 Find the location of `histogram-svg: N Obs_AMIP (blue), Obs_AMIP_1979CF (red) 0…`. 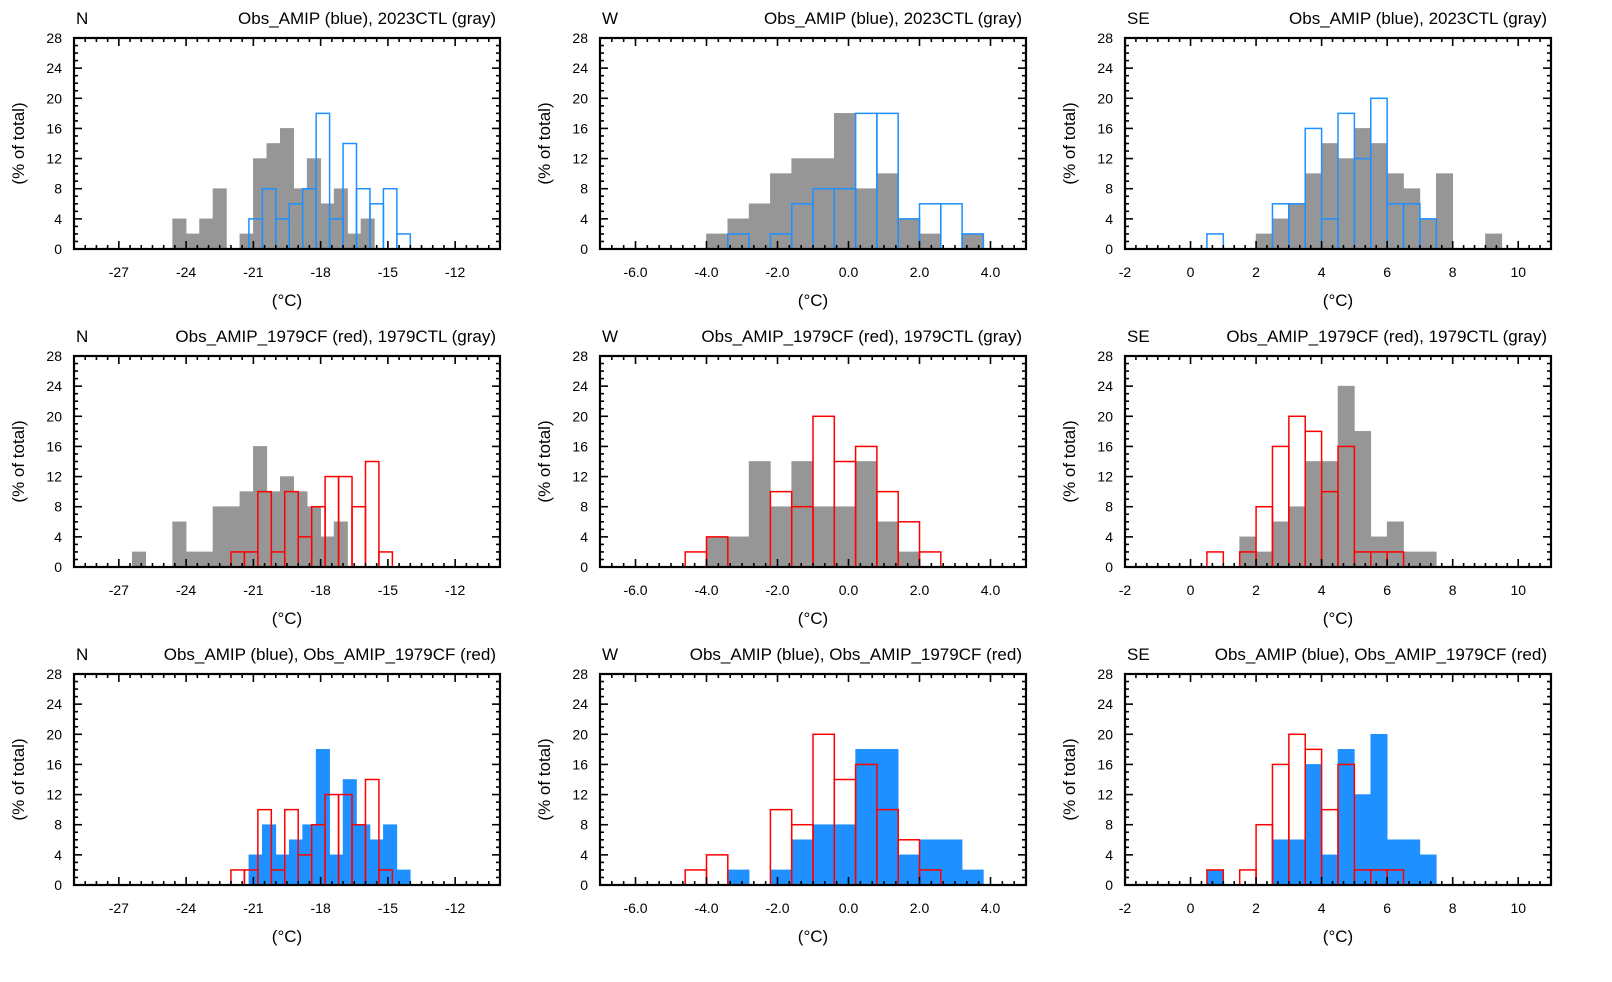

histogram-svg: N Obs_AMIP (blue), Obs_AMIP_1979CF (red) 0… is located at coordinates (255, 795).